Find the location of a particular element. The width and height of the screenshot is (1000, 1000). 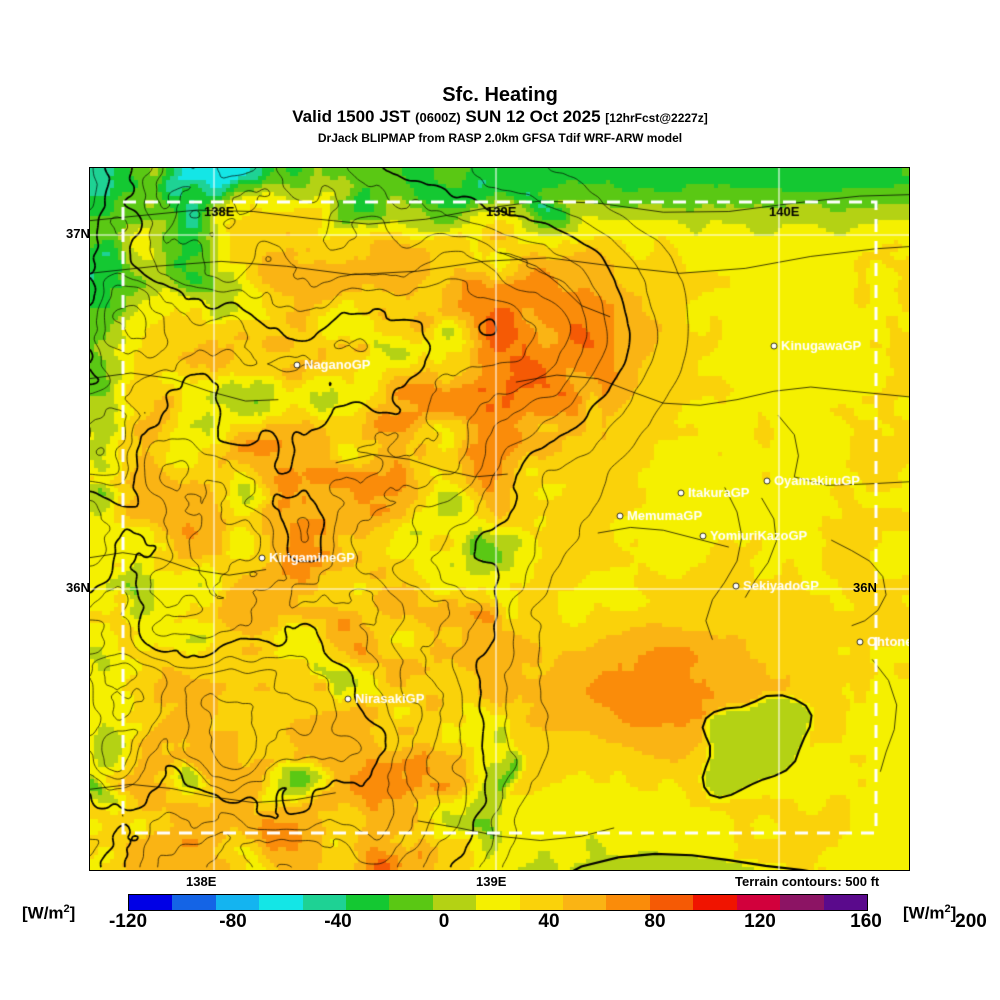

page-title: Sfc. Heating is located at coordinates (500, 95).